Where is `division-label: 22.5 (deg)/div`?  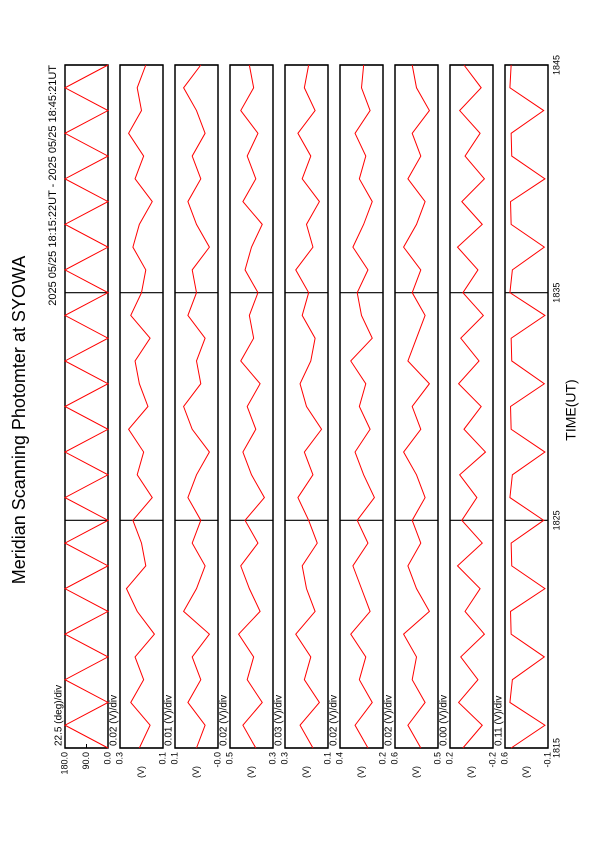 division-label: 22.5 (deg)/div is located at coordinates (59, 715).